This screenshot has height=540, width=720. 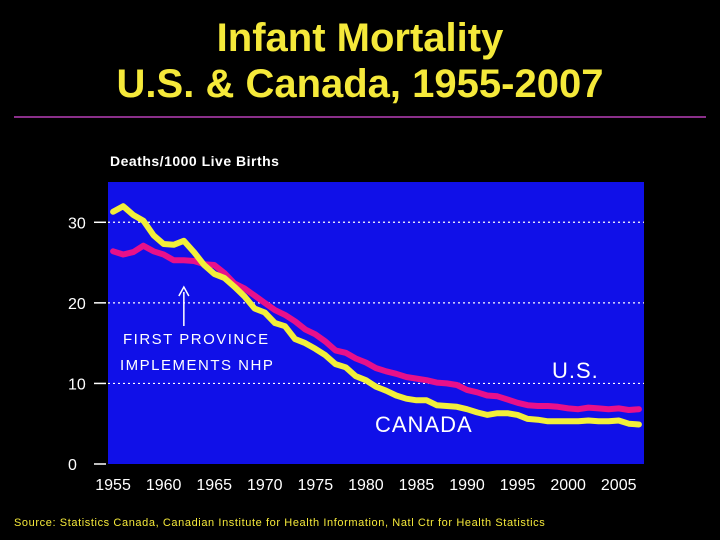 I want to click on y-tick-label: 10, so click(x=77, y=384).